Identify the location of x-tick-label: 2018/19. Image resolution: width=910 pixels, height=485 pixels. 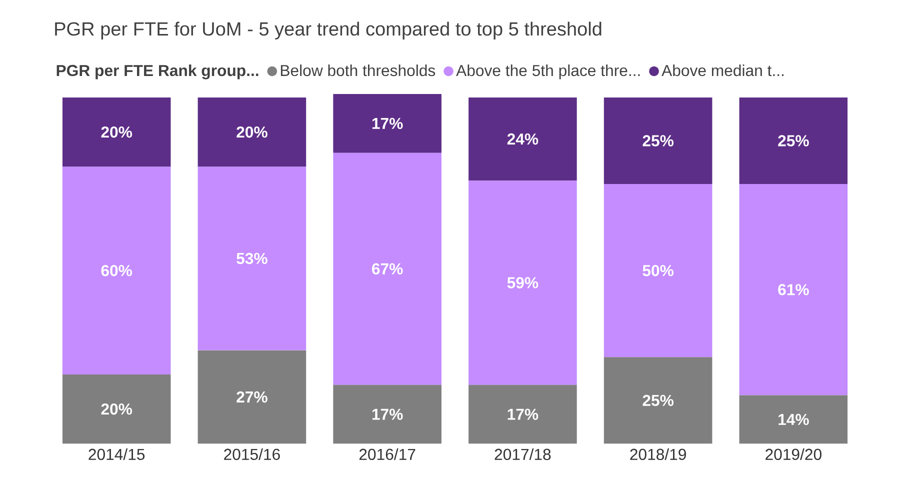
(658, 454).